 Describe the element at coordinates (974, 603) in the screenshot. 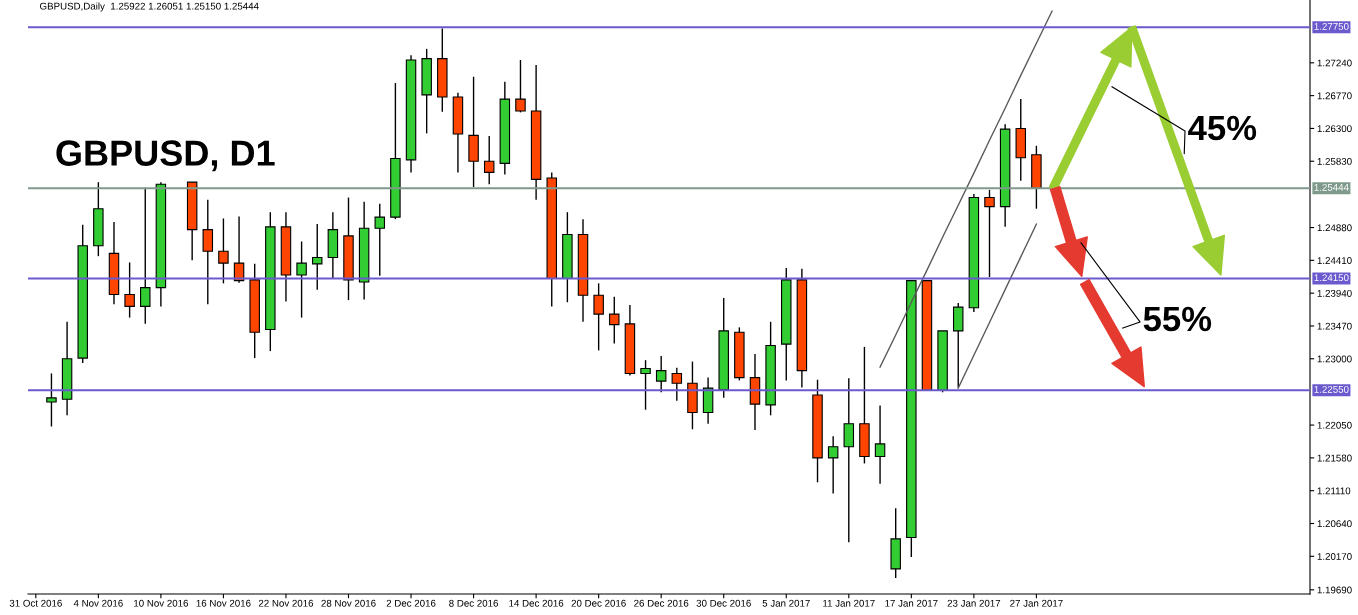

I see `x-tick-label: 23 Jan 2017` at that location.